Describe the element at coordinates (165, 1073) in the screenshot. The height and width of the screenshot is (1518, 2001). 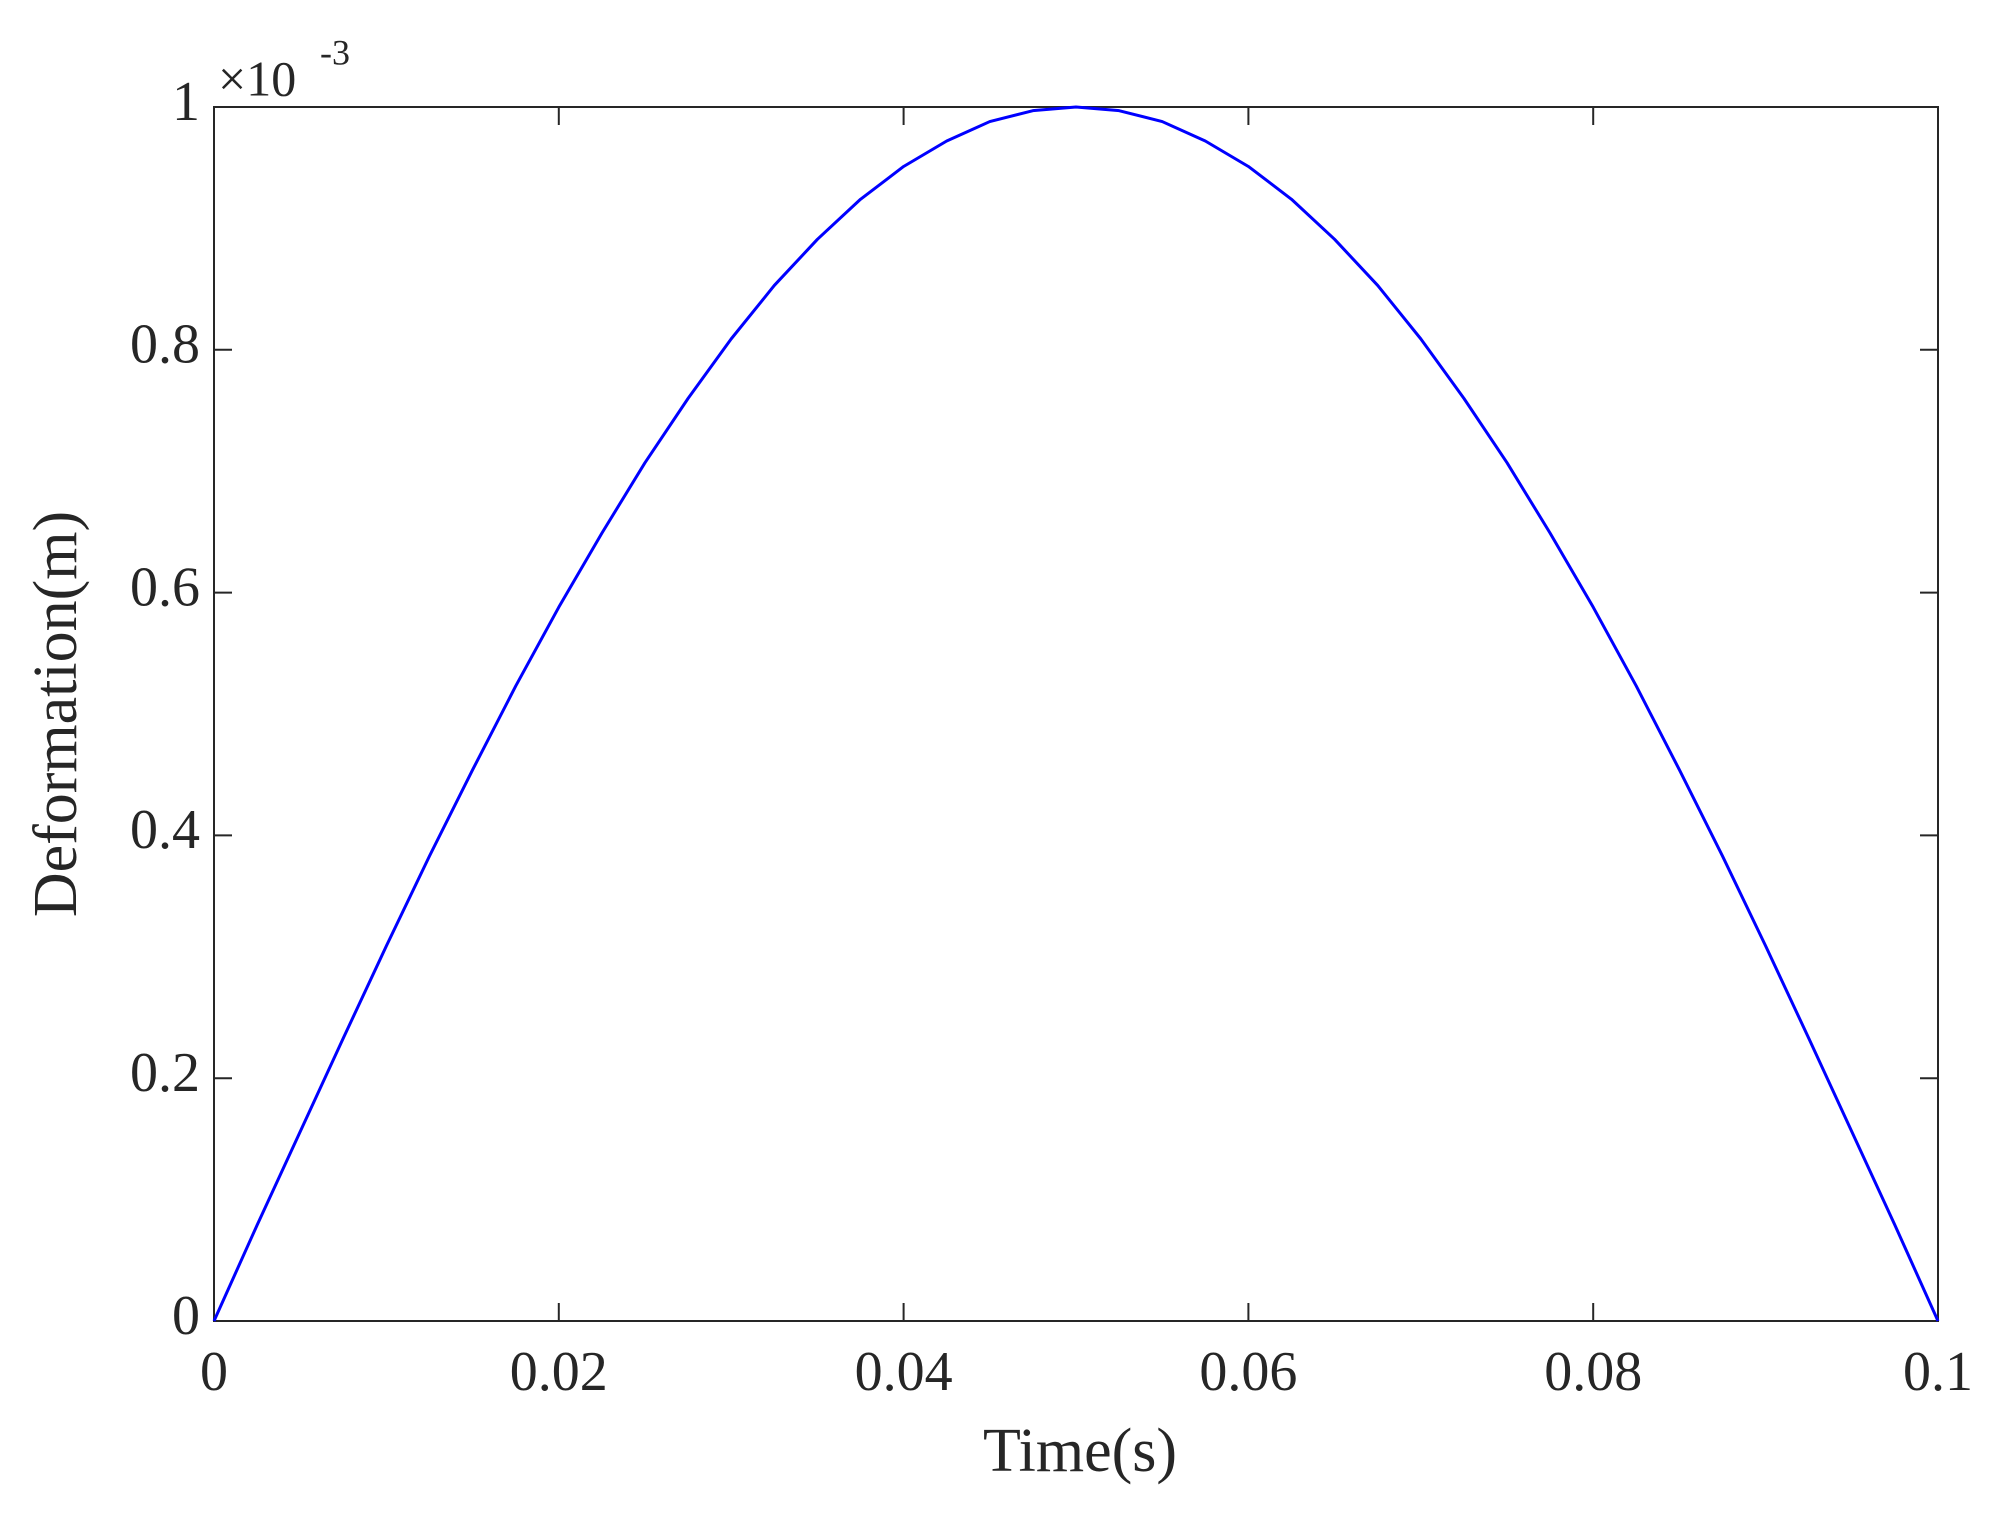
I see `y-tick-label: 0.2` at that location.